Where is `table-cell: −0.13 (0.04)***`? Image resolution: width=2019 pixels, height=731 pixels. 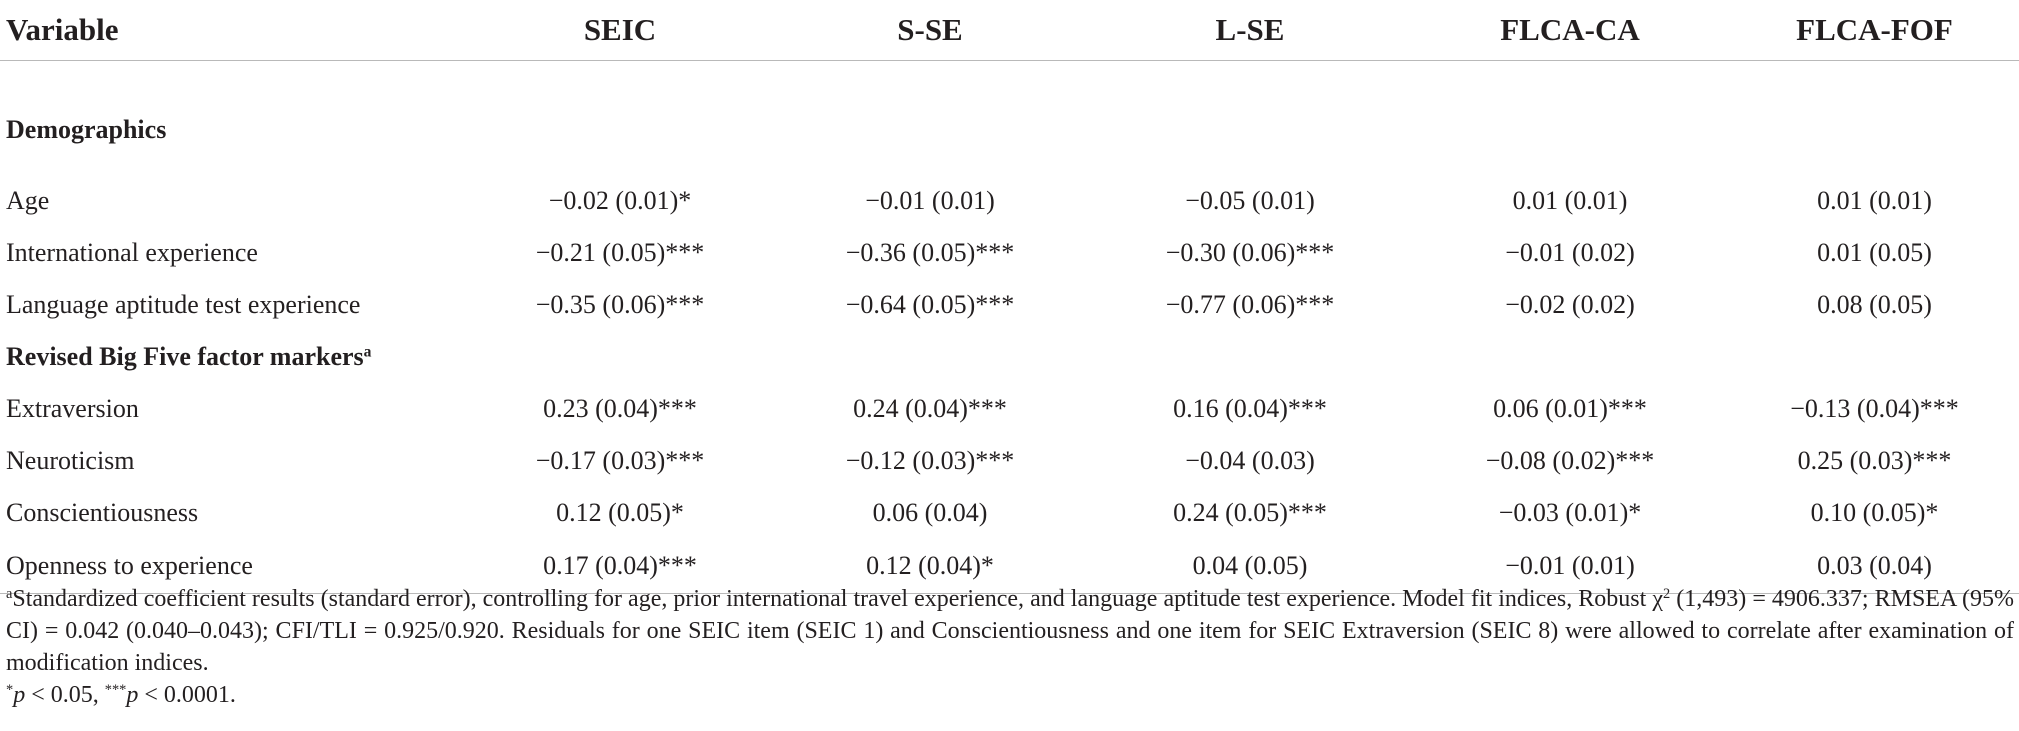
table-cell: −0.13 (0.04)*** is located at coordinates (1874, 409).